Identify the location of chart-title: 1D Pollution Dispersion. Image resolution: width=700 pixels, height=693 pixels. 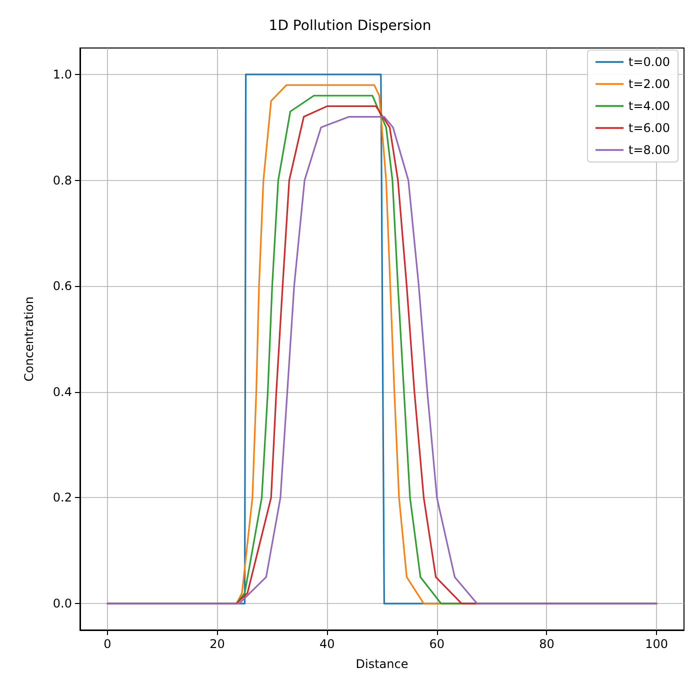
(350, 26).